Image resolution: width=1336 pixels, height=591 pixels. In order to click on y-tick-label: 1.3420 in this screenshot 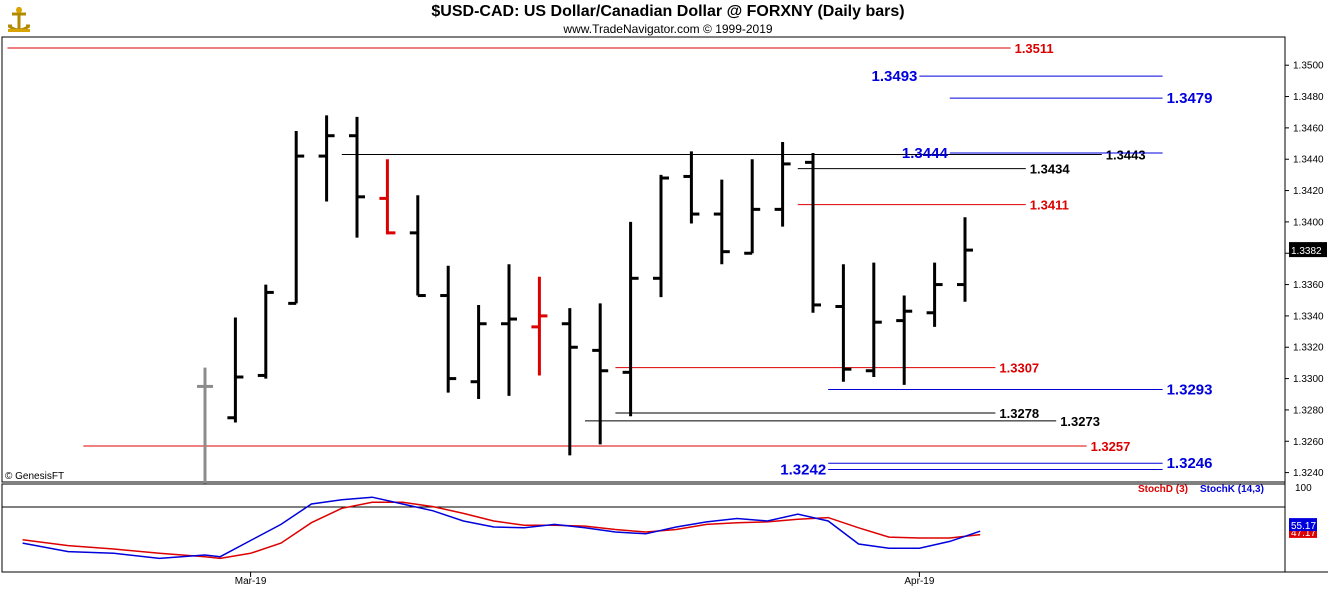, I will do `click(1308, 191)`.